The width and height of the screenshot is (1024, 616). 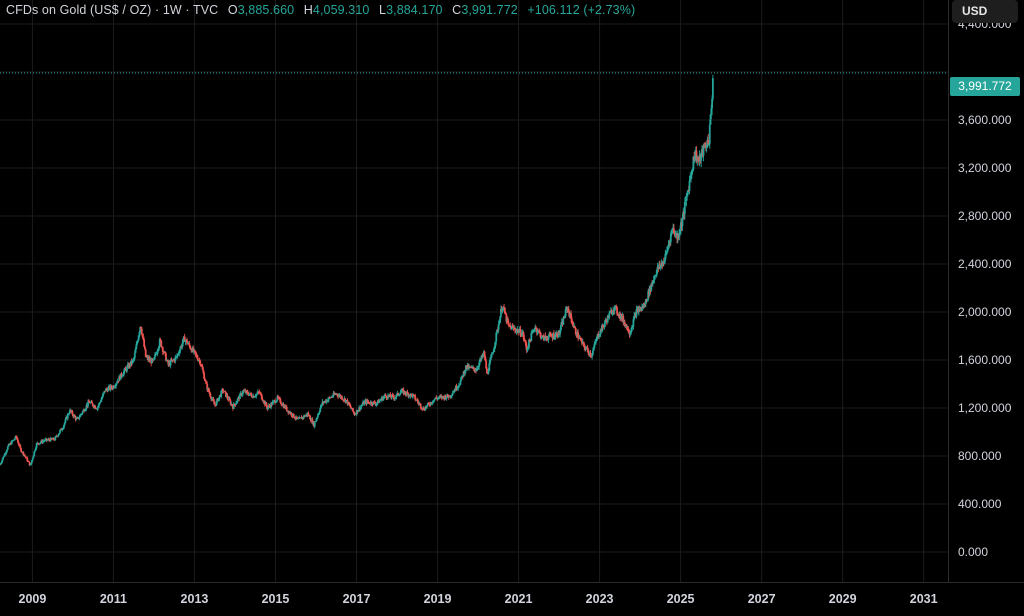 I want to click on interval-label: 1W, so click(x=172, y=10).